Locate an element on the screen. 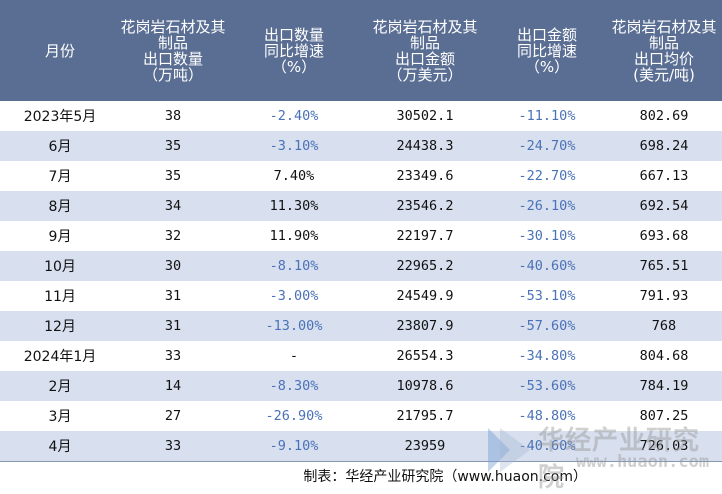  cell-export-value: 23807.9 is located at coordinates (425, 326).